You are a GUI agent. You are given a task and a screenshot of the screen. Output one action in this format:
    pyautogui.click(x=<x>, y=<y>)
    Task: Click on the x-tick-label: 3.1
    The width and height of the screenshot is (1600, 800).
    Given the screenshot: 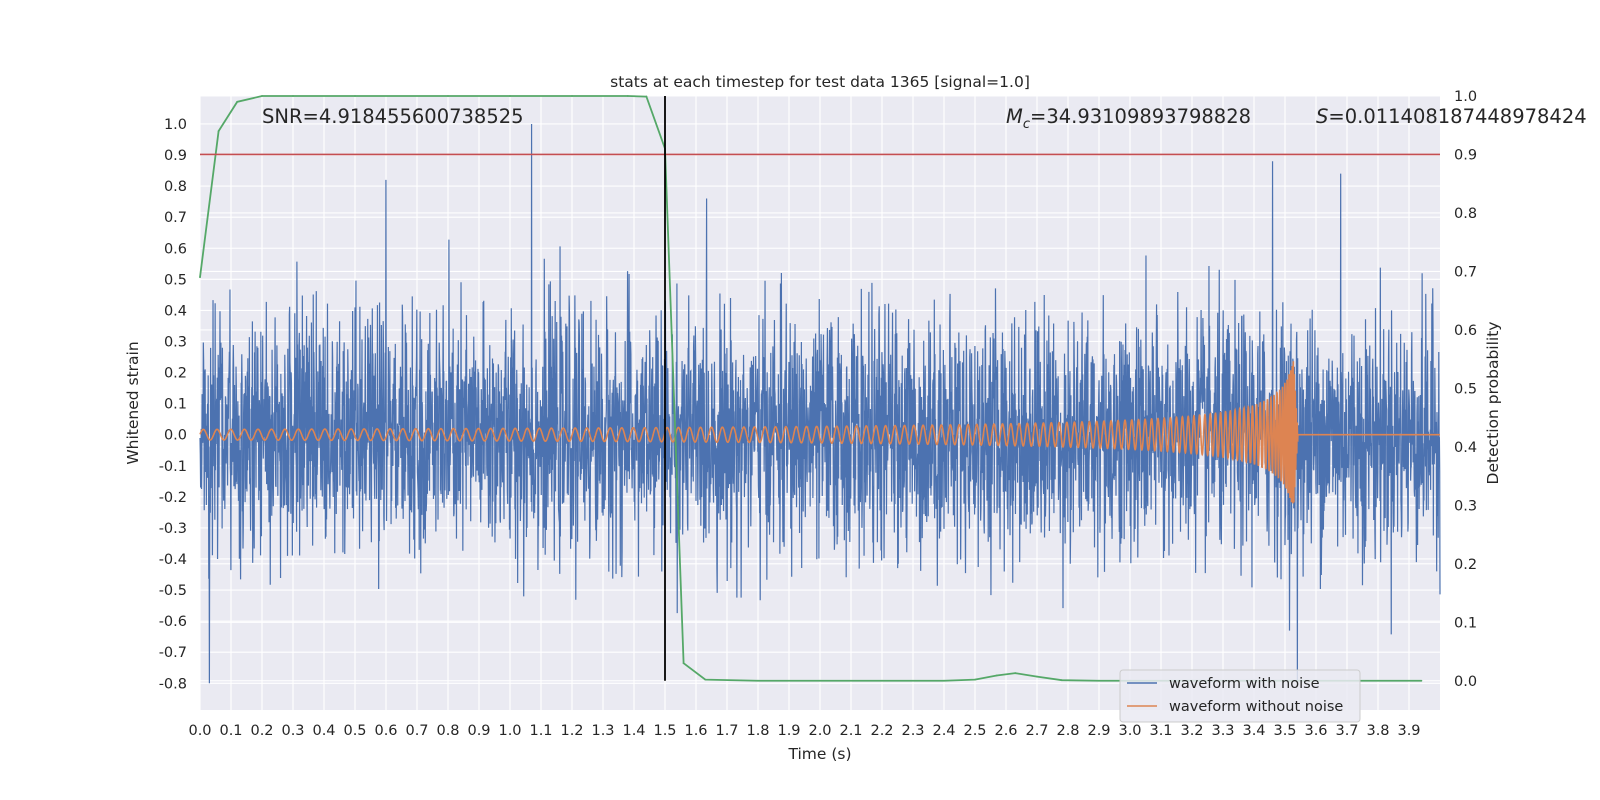 What is the action you would take?
    pyautogui.click(x=1160, y=731)
    